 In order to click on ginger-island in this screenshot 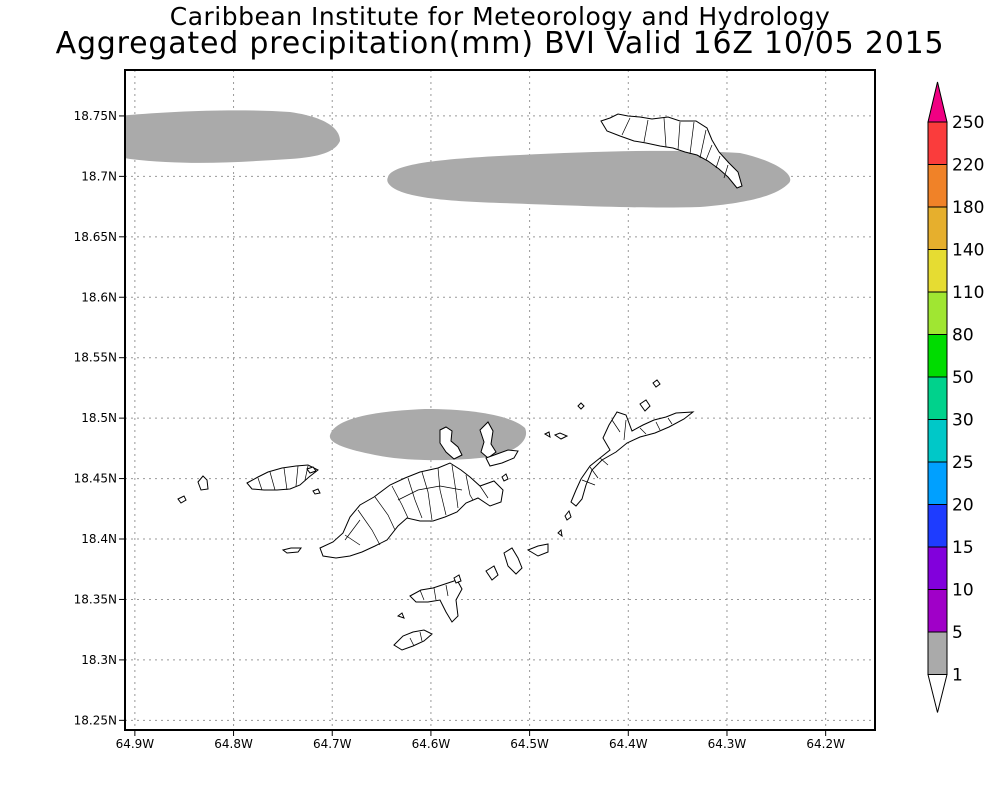, I will do `click(537, 550)`.